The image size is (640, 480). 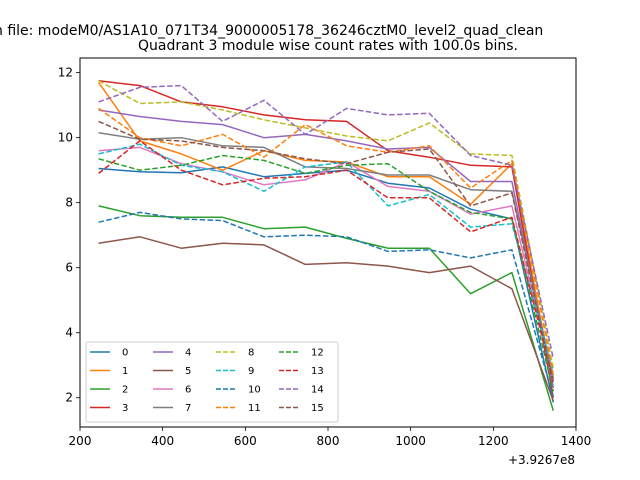 What do you see at coordinates (328, 441) in the screenshot?
I see `x-tick-label: 800` at bounding box center [328, 441].